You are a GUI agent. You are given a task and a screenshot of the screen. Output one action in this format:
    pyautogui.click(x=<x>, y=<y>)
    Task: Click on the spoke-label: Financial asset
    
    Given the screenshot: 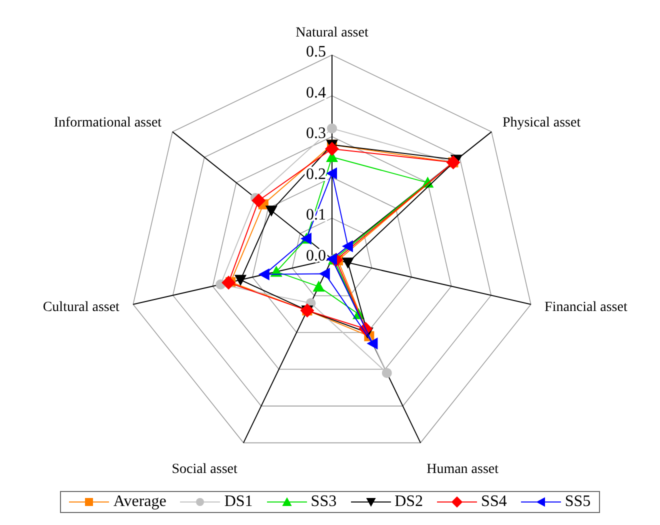 What is the action you would take?
    pyautogui.click(x=586, y=308)
    